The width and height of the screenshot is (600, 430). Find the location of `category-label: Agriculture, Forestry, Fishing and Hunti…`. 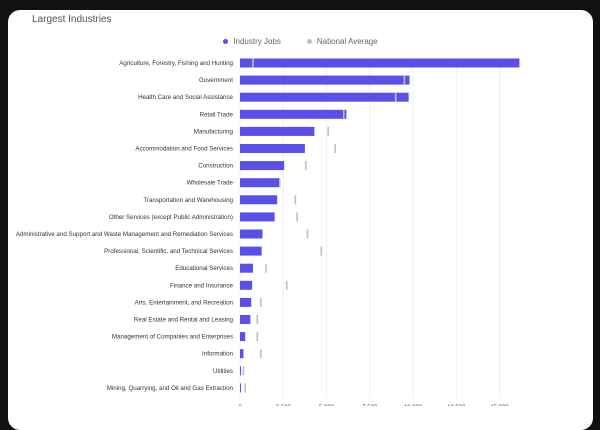

category-label: Agriculture, Forestry, Fishing and Hunti… is located at coordinates (176, 63).